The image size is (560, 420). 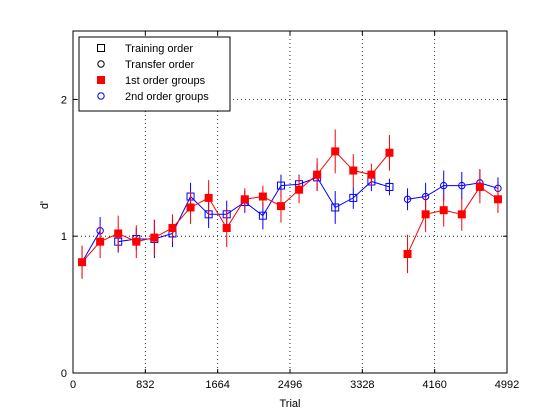 I want to click on x-tick-label: 2496, so click(x=290, y=385).